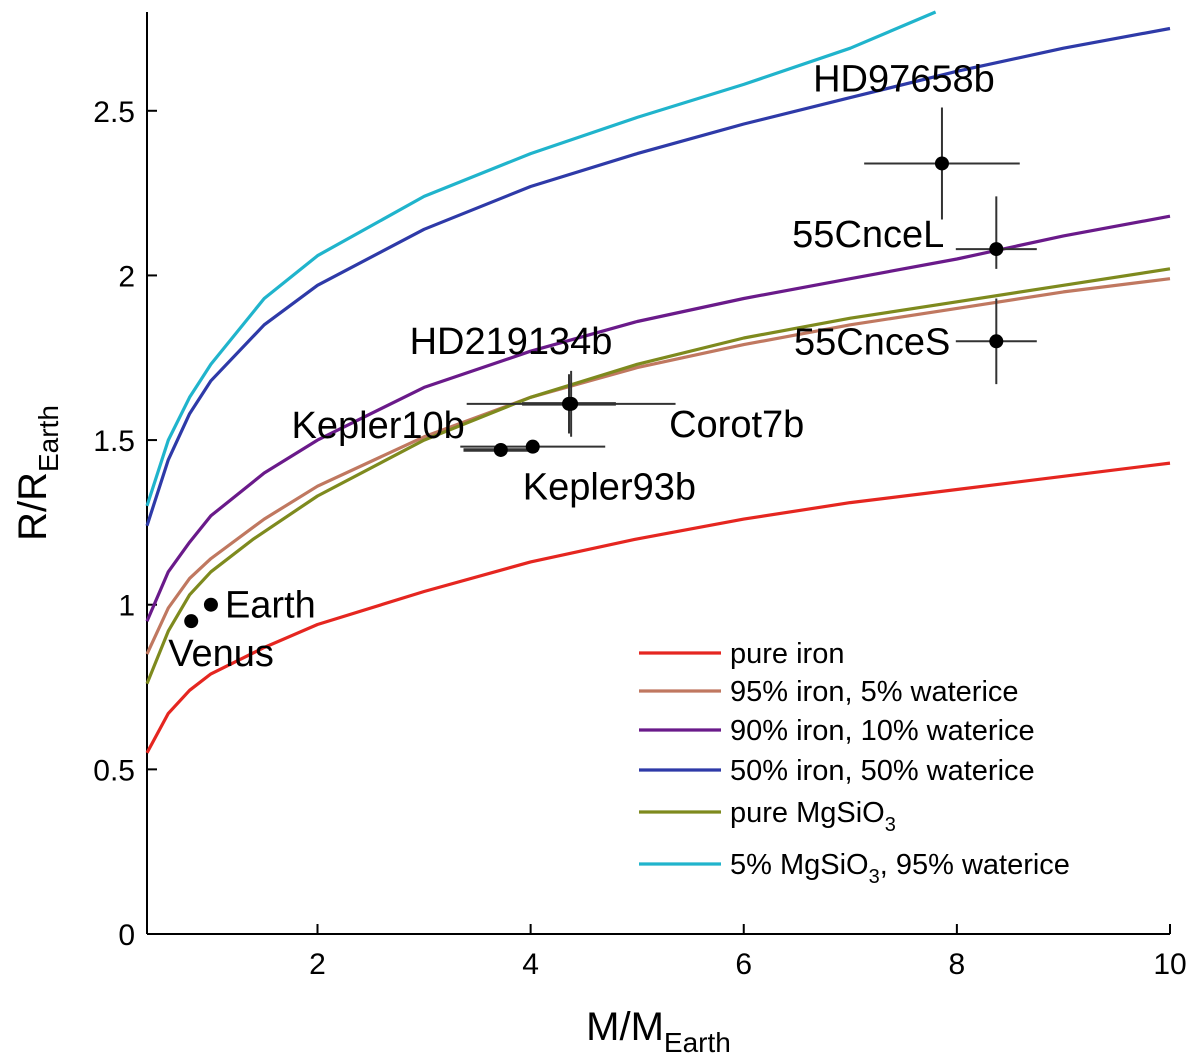  Describe the element at coordinates (378, 426) in the screenshot. I see `point-label: Kepler10b` at that location.